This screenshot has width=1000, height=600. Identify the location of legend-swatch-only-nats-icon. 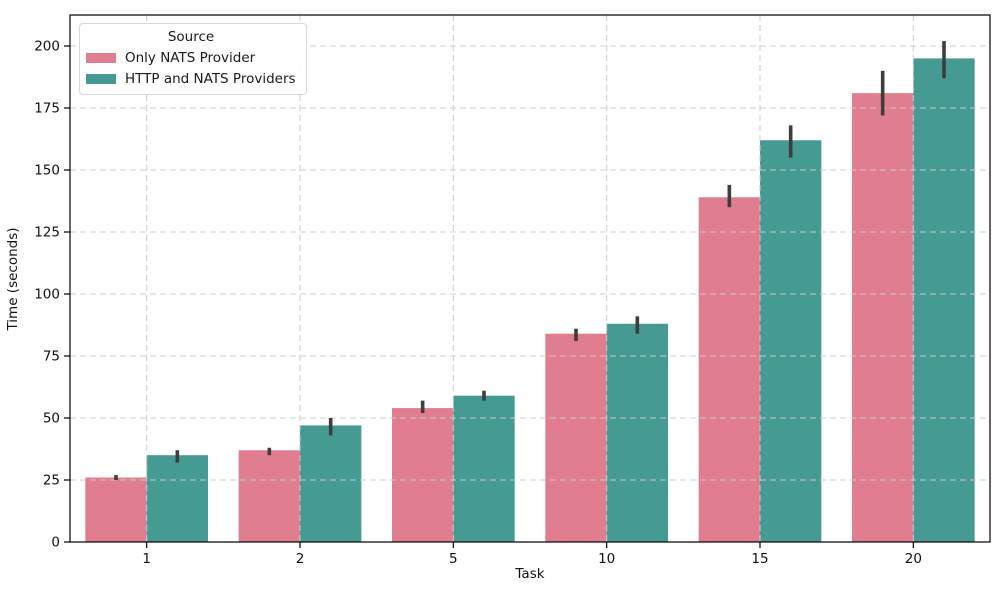
(101, 58).